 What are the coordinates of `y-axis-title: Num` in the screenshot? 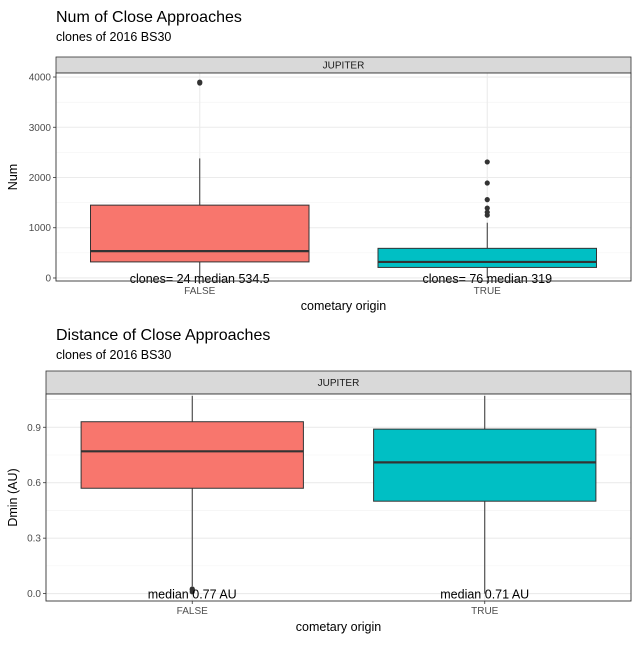 It's located at (13, 177).